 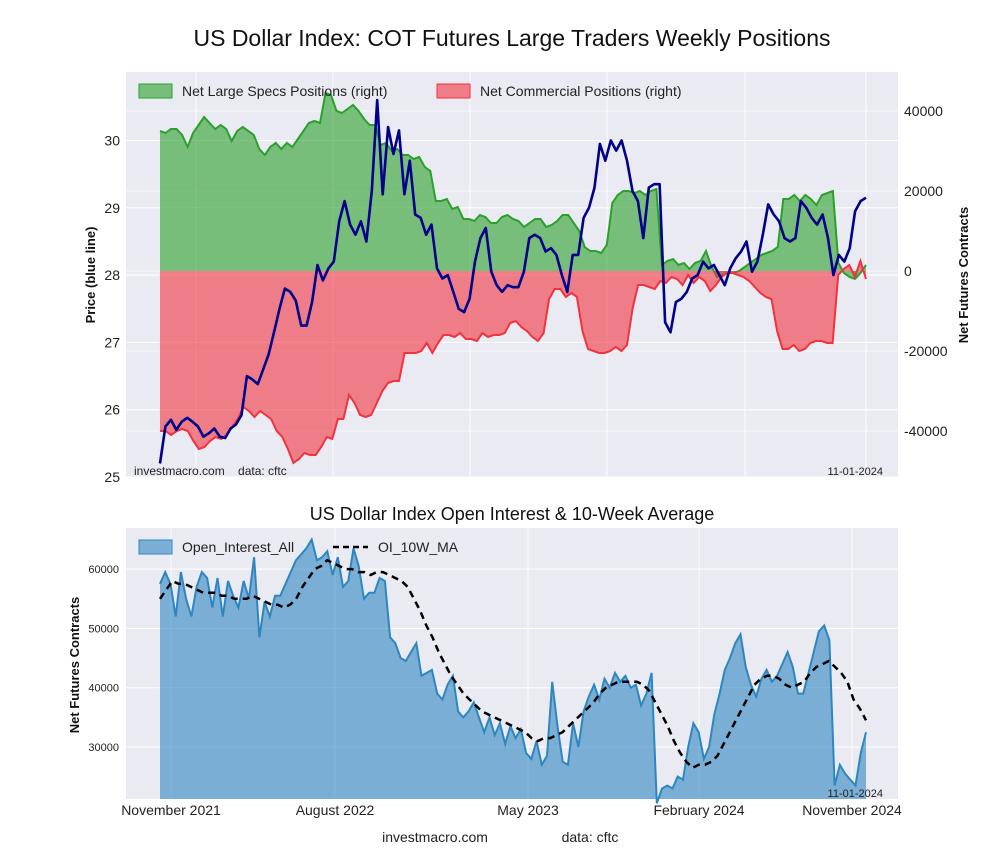 I want to click on top-right-axis-label: Net Futures Contracts, so click(x=963, y=275).